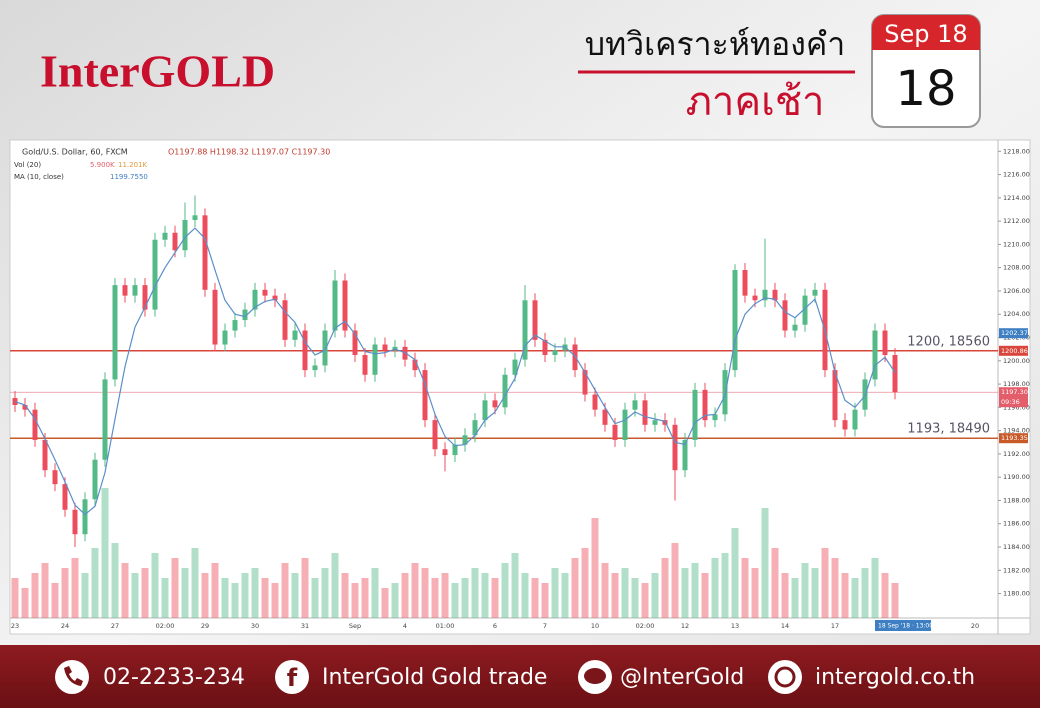 This screenshot has width=1040, height=712. Describe the element at coordinates (1016, 407) in the screenshot. I see `y-tick-label: 1196.00` at that location.